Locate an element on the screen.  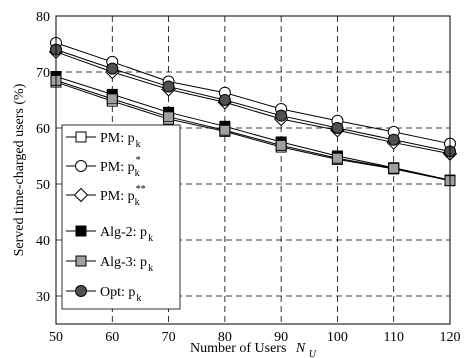
legend-item: Alg-3: pk is located at coordinates (109, 264).